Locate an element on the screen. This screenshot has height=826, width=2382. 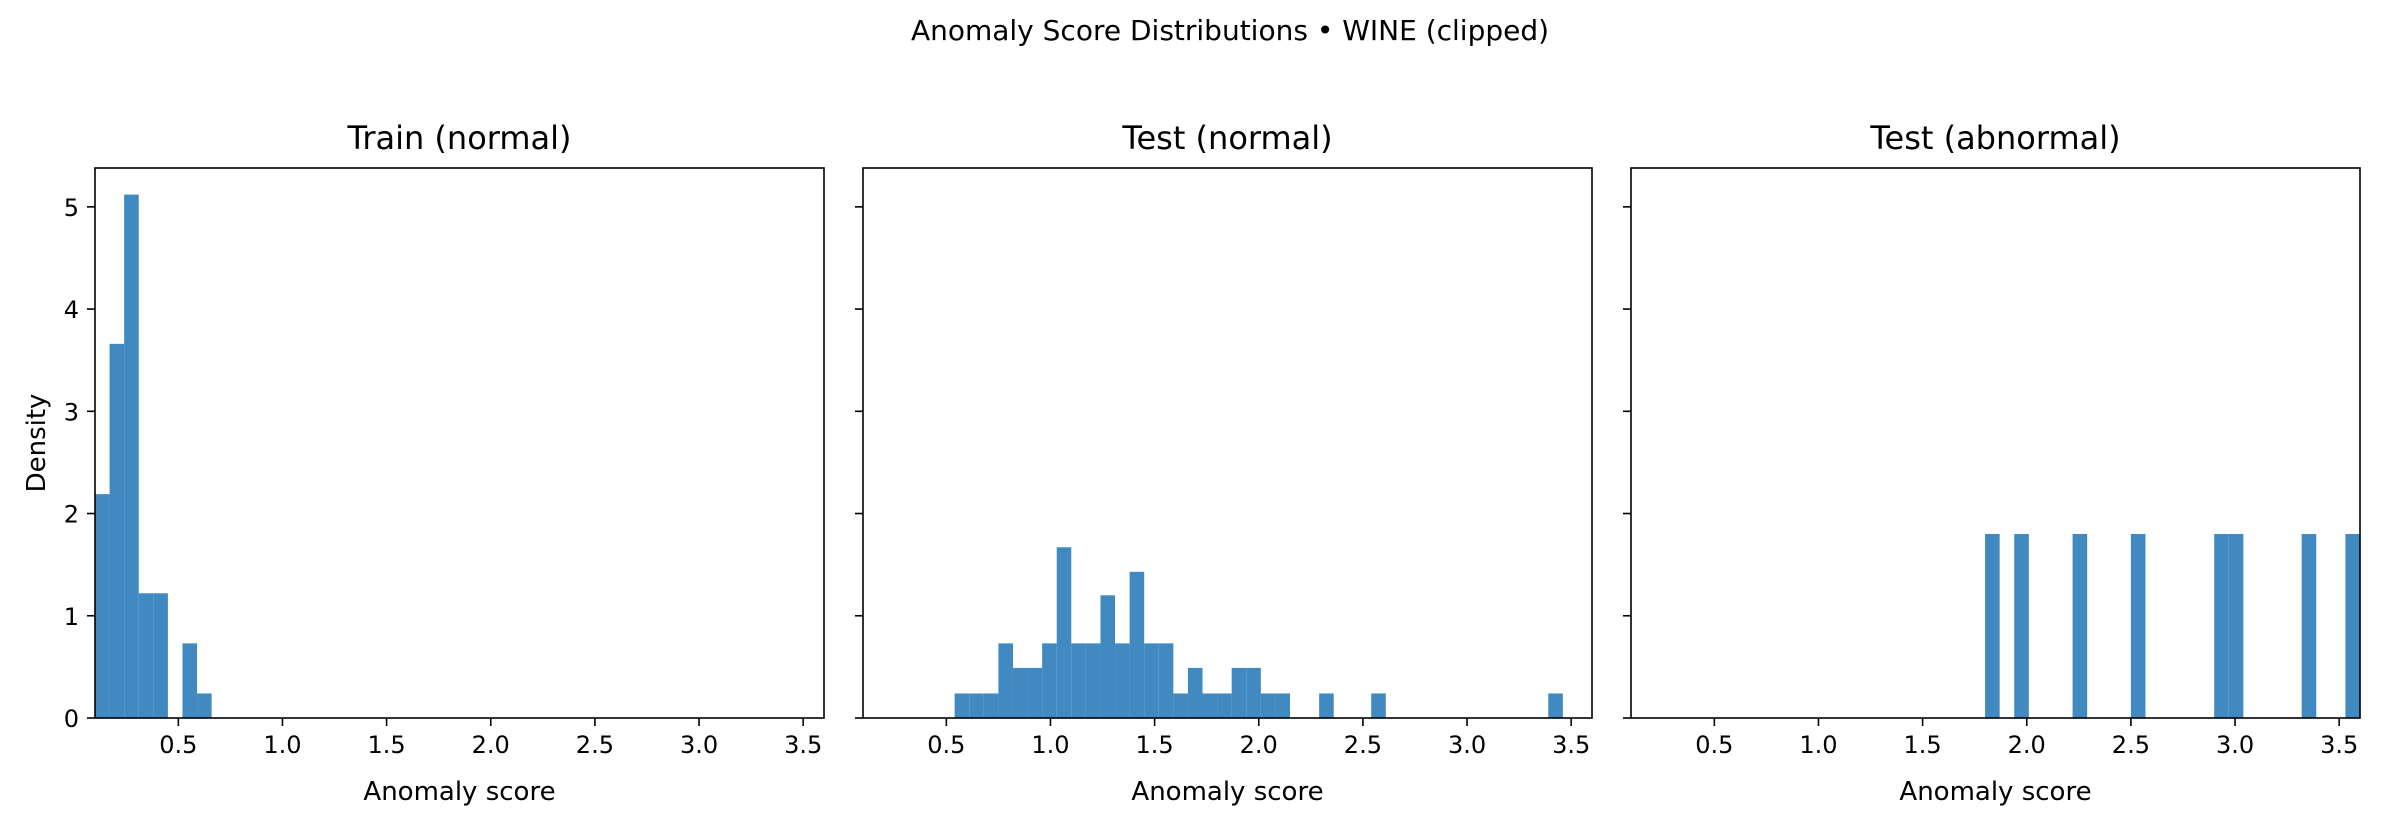
y-tick-label: 4 is located at coordinates (71, 310).